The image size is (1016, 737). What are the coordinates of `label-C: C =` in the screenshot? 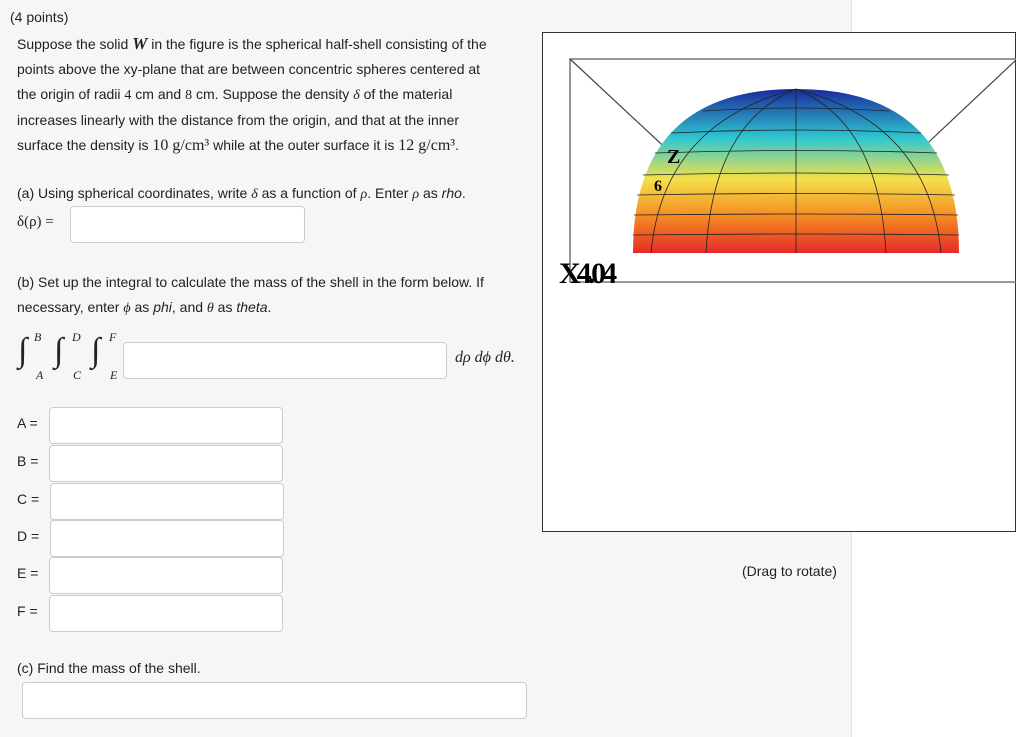 It's located at (28, 499).